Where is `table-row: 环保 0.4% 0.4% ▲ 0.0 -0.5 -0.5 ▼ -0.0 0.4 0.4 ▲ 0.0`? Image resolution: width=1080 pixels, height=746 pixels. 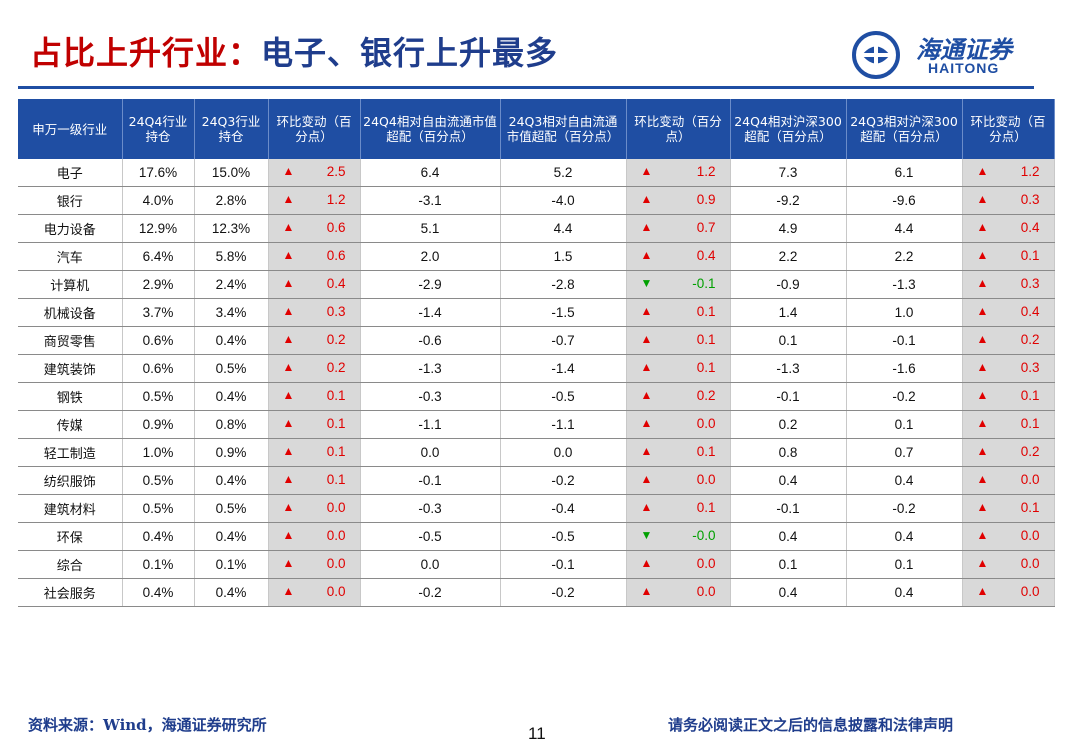 table-row: 环保 0.4% 0.4% ▲ 0.0 -0.5 -0.5 ▼ -0.0 0.4 0.4 ▲ 0.0 is located at coordinates (536, 536).